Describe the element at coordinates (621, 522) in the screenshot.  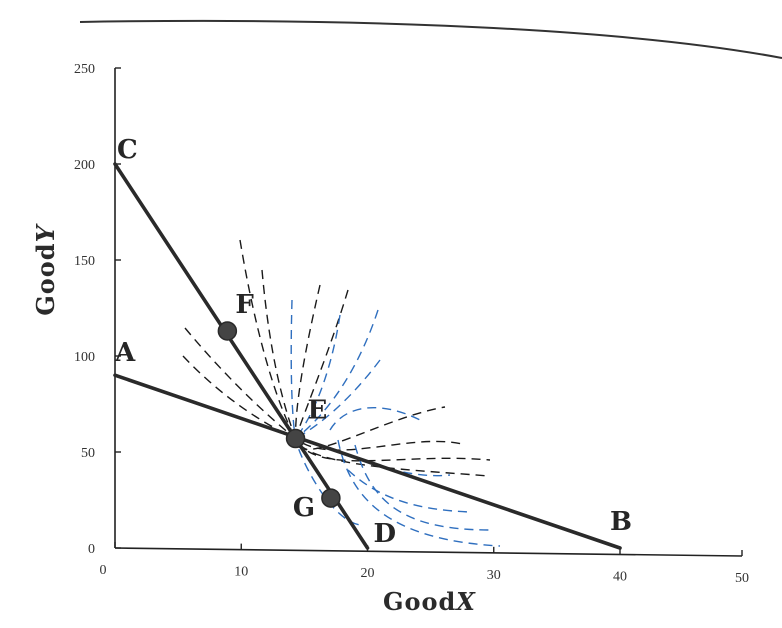
I see `point-label-b: B` at that location.